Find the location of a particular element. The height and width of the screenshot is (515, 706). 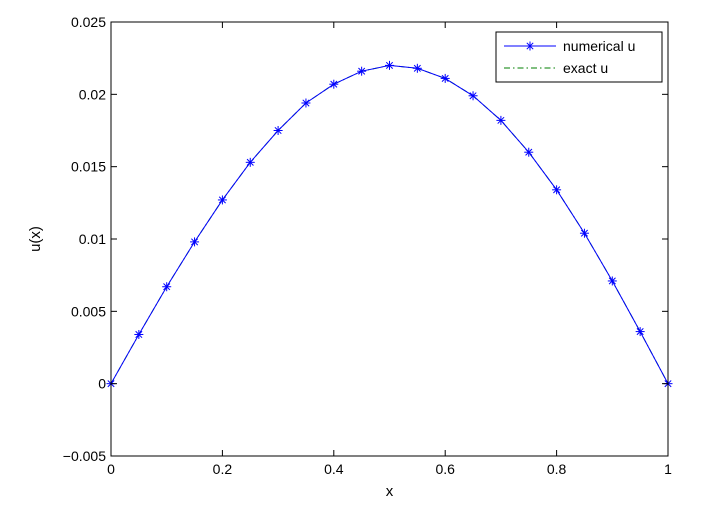

legend-numerical-u-marker is located at coordinates (530, 46).